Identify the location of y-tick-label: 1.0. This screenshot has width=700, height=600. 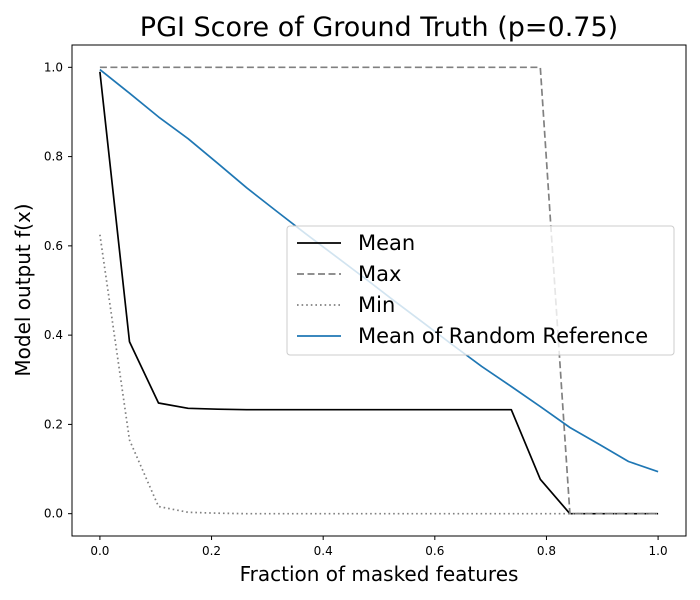
(53, 67).